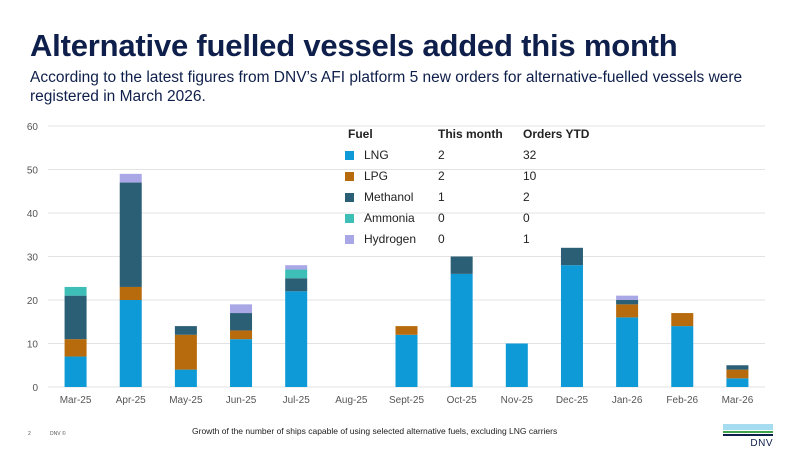 Image resolution: width=802 pixels, height=475 pixels. Describe the element at coordinates (682, 400) in the screenshot. I see `x-tick-label: Feb-26` at that location.